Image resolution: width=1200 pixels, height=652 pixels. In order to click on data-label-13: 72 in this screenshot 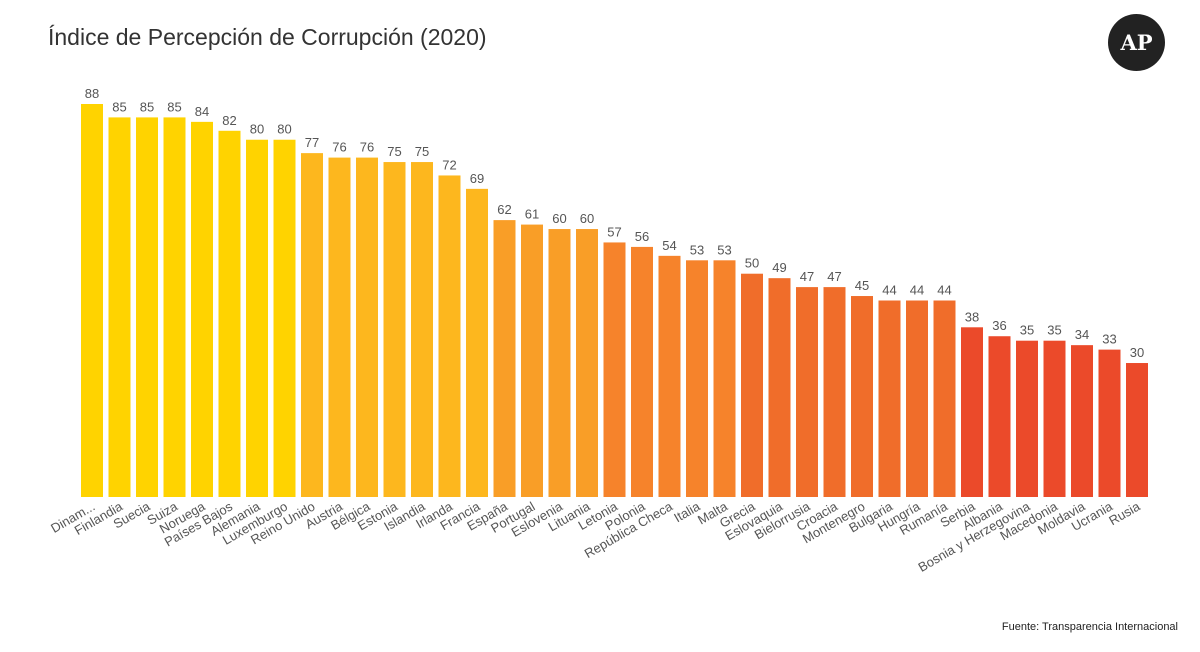, I will do `click(449, 164)`.